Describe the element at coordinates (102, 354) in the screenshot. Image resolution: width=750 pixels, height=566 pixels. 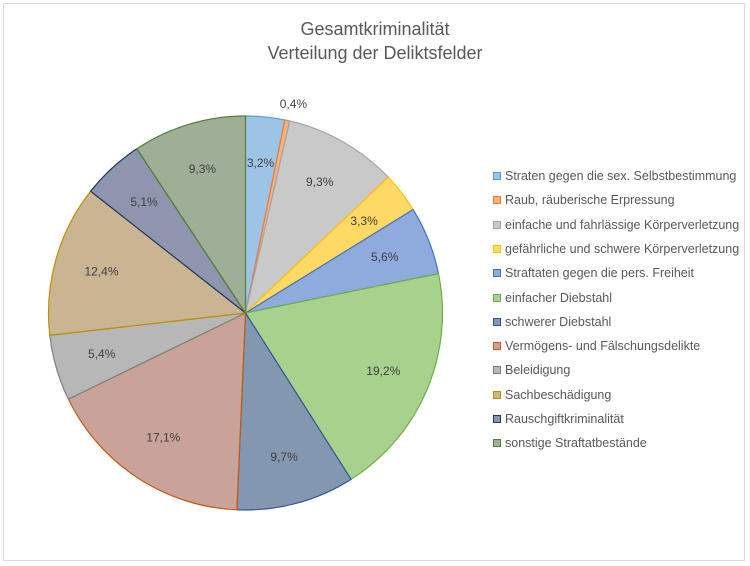
I see `data-label-9: 5,4%` at that location.